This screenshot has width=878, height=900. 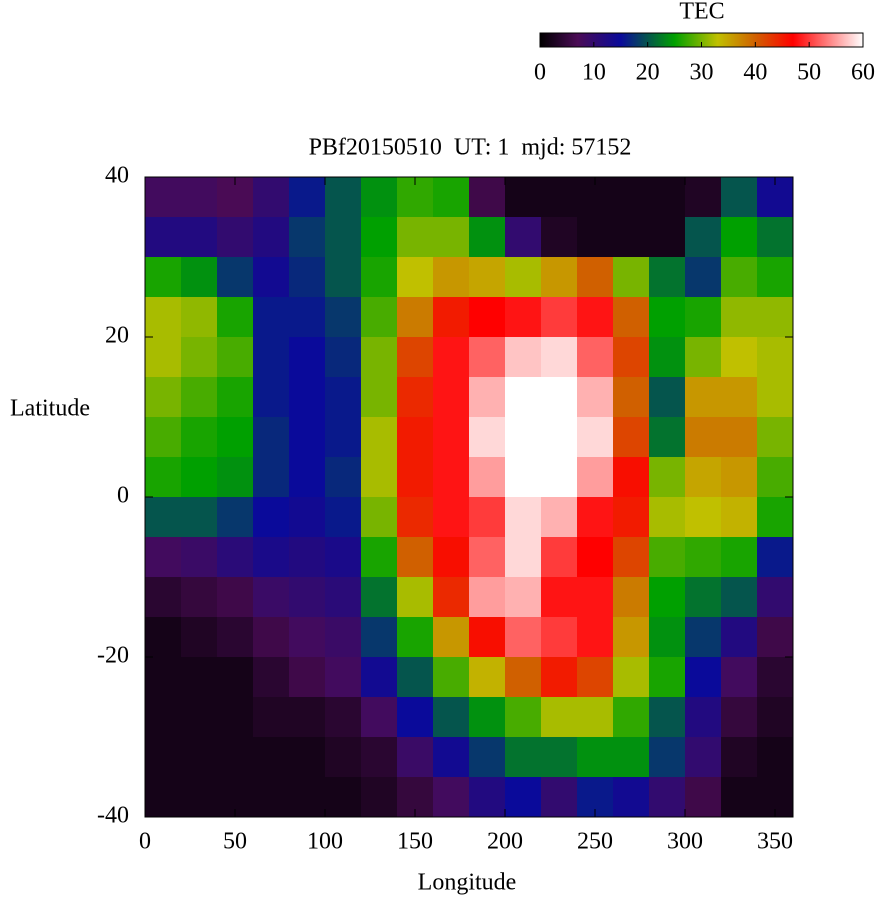 I want to click on x-tick-label: 0, so click(x=145, y=842).